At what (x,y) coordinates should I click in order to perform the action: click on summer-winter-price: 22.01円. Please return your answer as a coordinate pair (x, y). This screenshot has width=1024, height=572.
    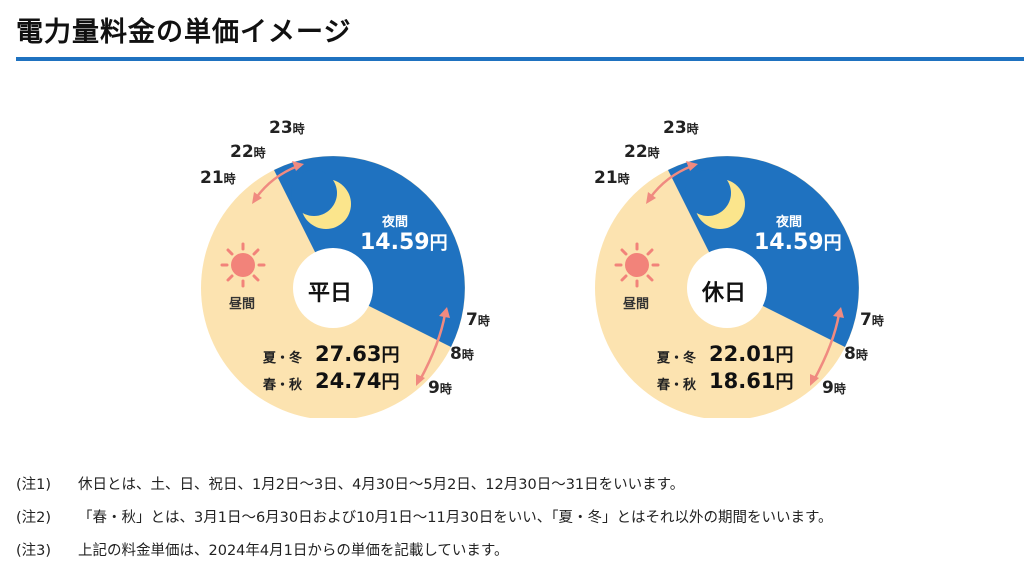
    Looking at the image, I should click on (751, 354).